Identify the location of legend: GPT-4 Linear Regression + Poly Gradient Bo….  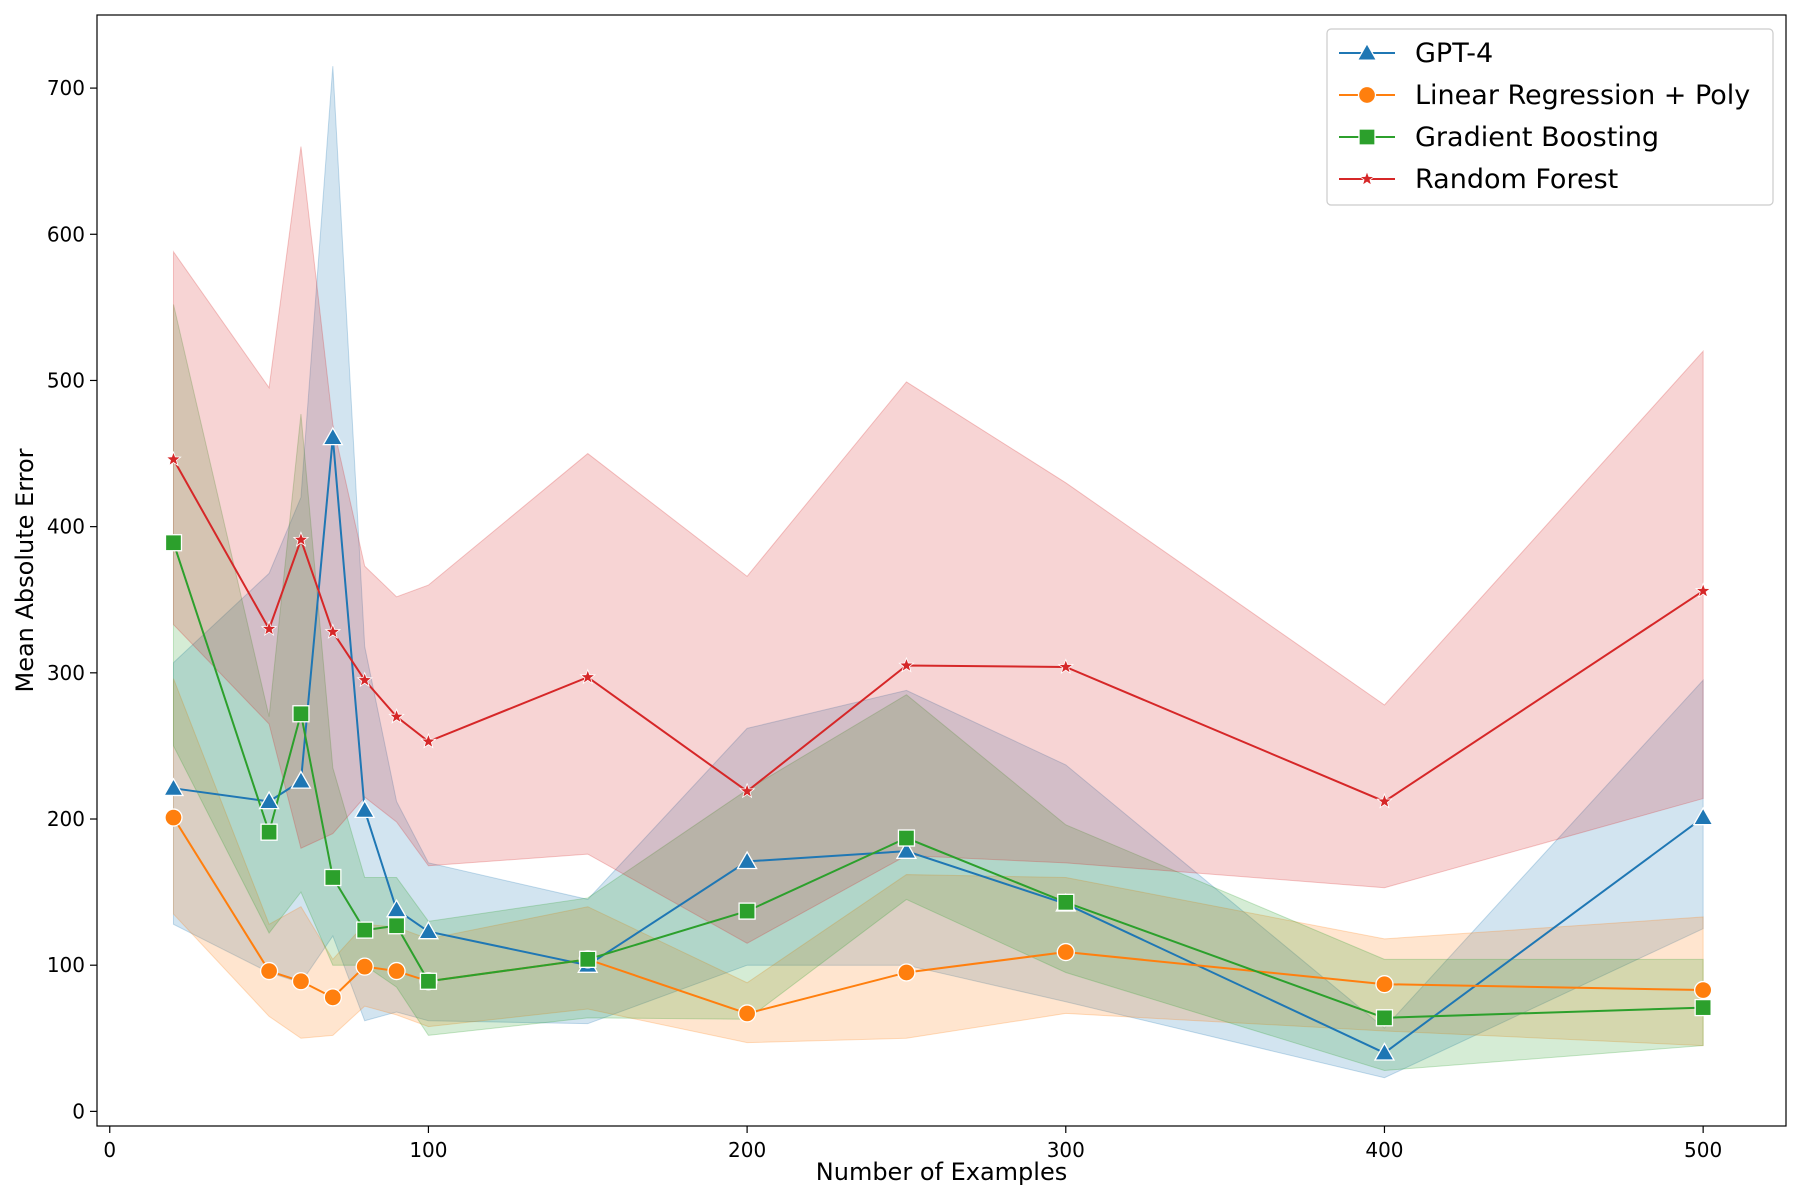
(1550, 117).